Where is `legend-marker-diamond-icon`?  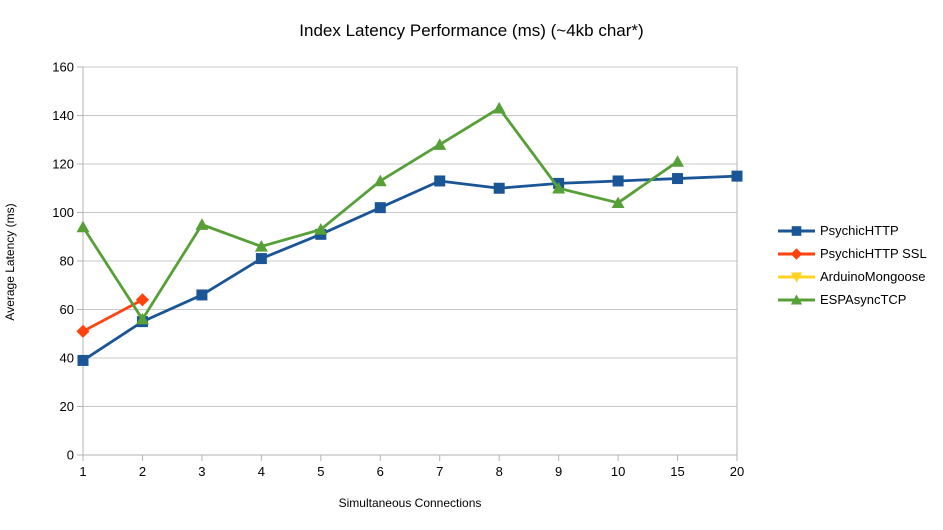 legend-marker-diamond-icon is located at coordinates (796, 253).